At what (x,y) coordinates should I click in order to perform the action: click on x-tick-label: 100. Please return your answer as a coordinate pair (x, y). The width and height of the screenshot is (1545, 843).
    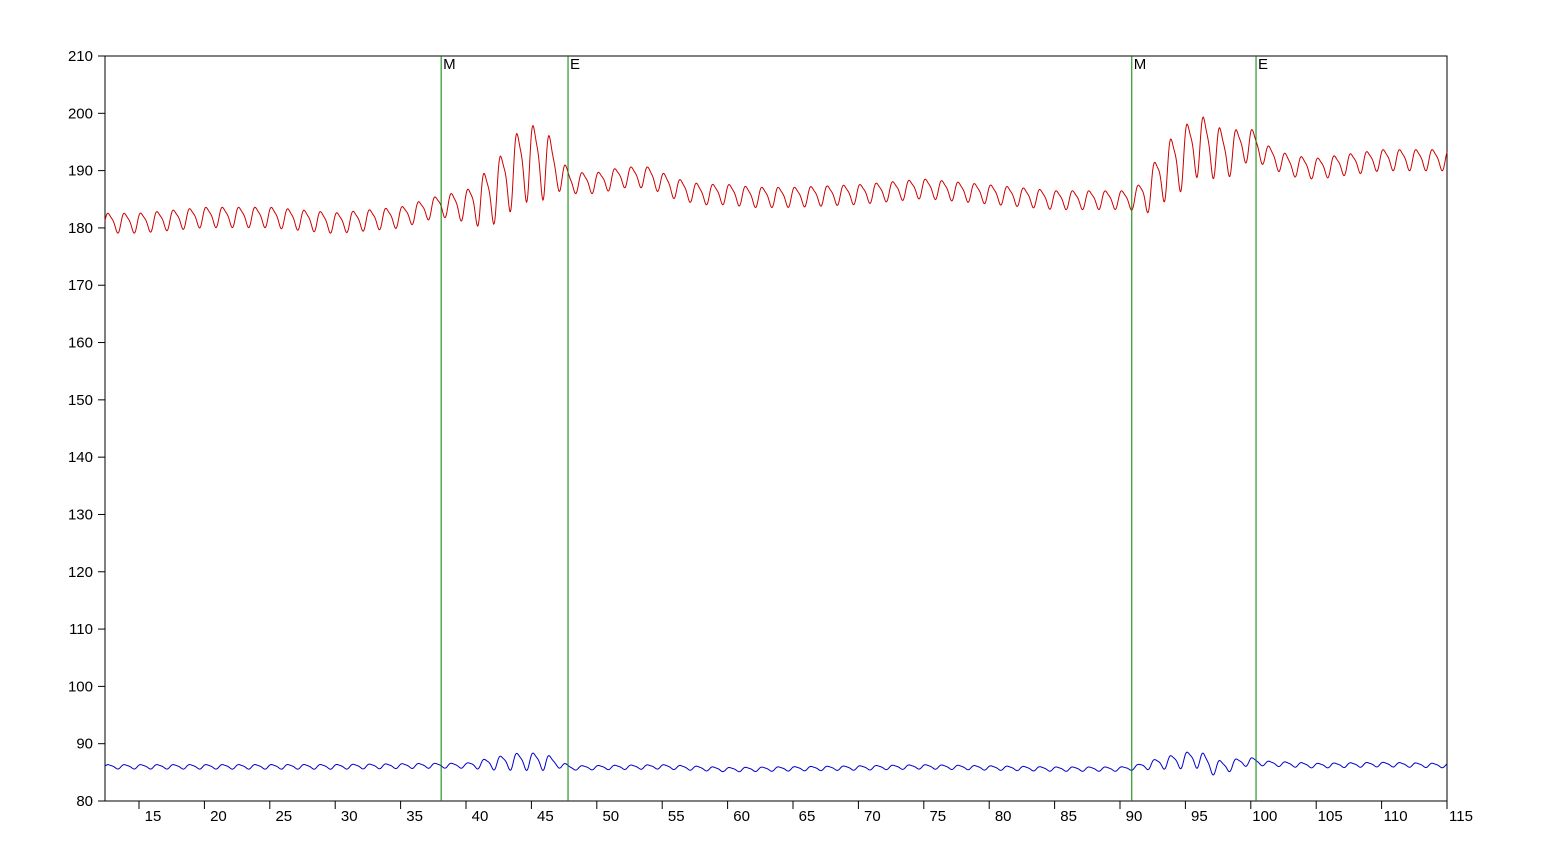
    Looking at the image, I should click on (1264, 816).